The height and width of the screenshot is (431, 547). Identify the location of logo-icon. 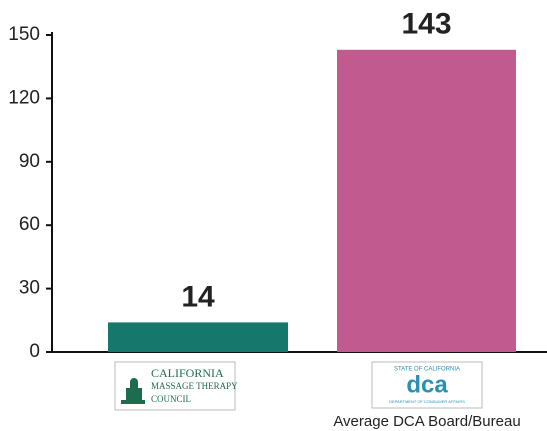
(133, 391).